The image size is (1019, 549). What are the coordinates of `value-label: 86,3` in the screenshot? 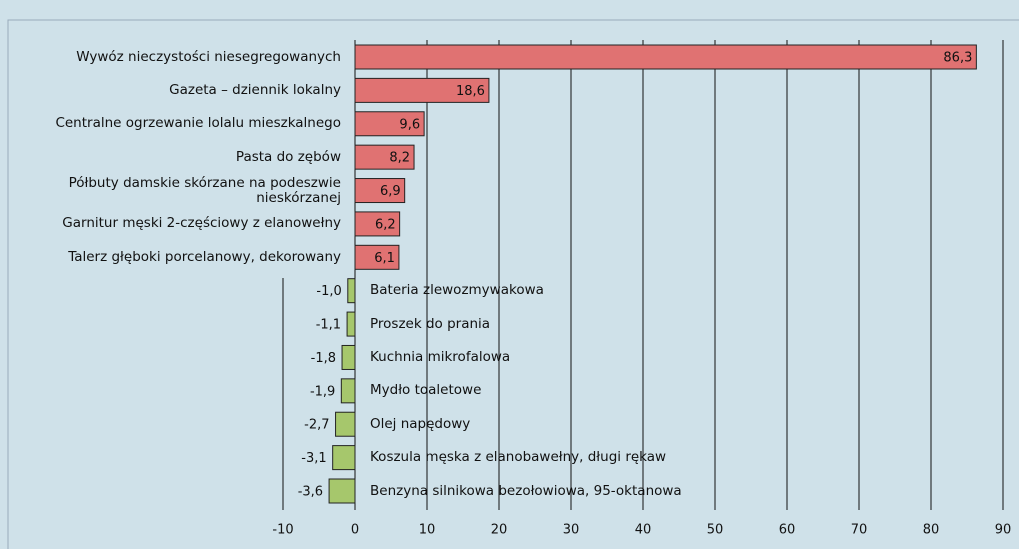 It's located at (957, 58).